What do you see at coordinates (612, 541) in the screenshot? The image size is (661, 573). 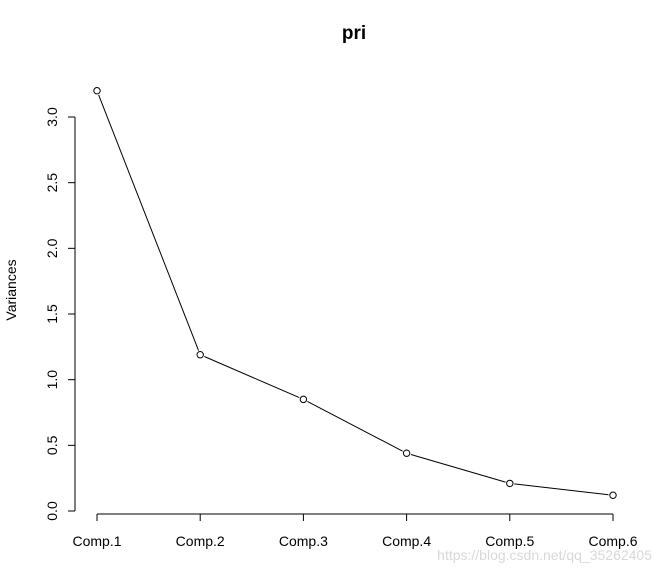 I see `x-tick-label: Comp.6` at bounding box center [612, 541].